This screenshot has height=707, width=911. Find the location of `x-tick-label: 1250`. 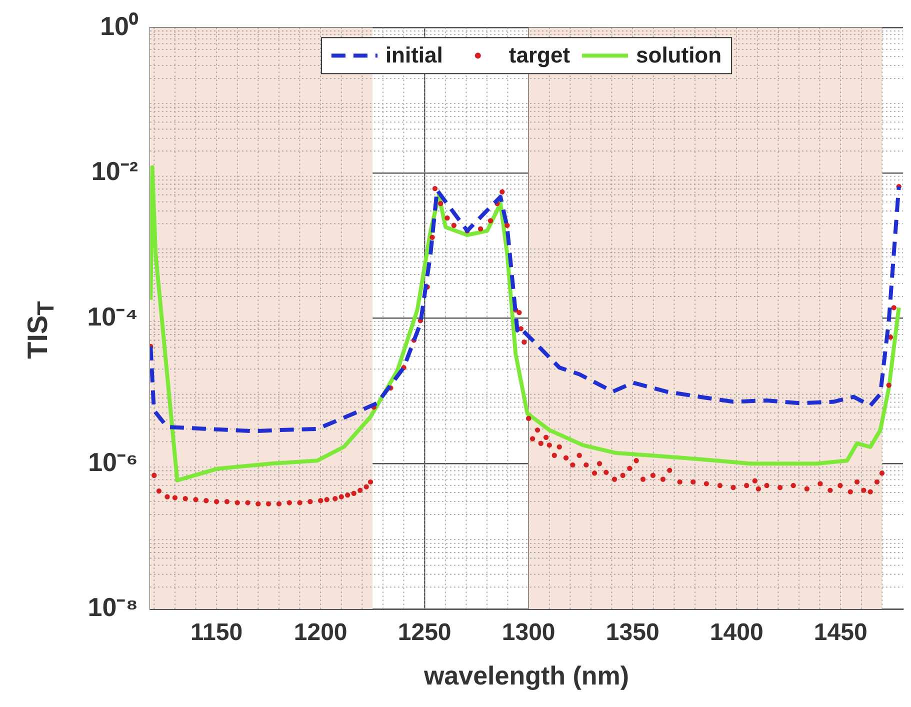

x-tick-label: 1250 is located at coordinates (425, 632).